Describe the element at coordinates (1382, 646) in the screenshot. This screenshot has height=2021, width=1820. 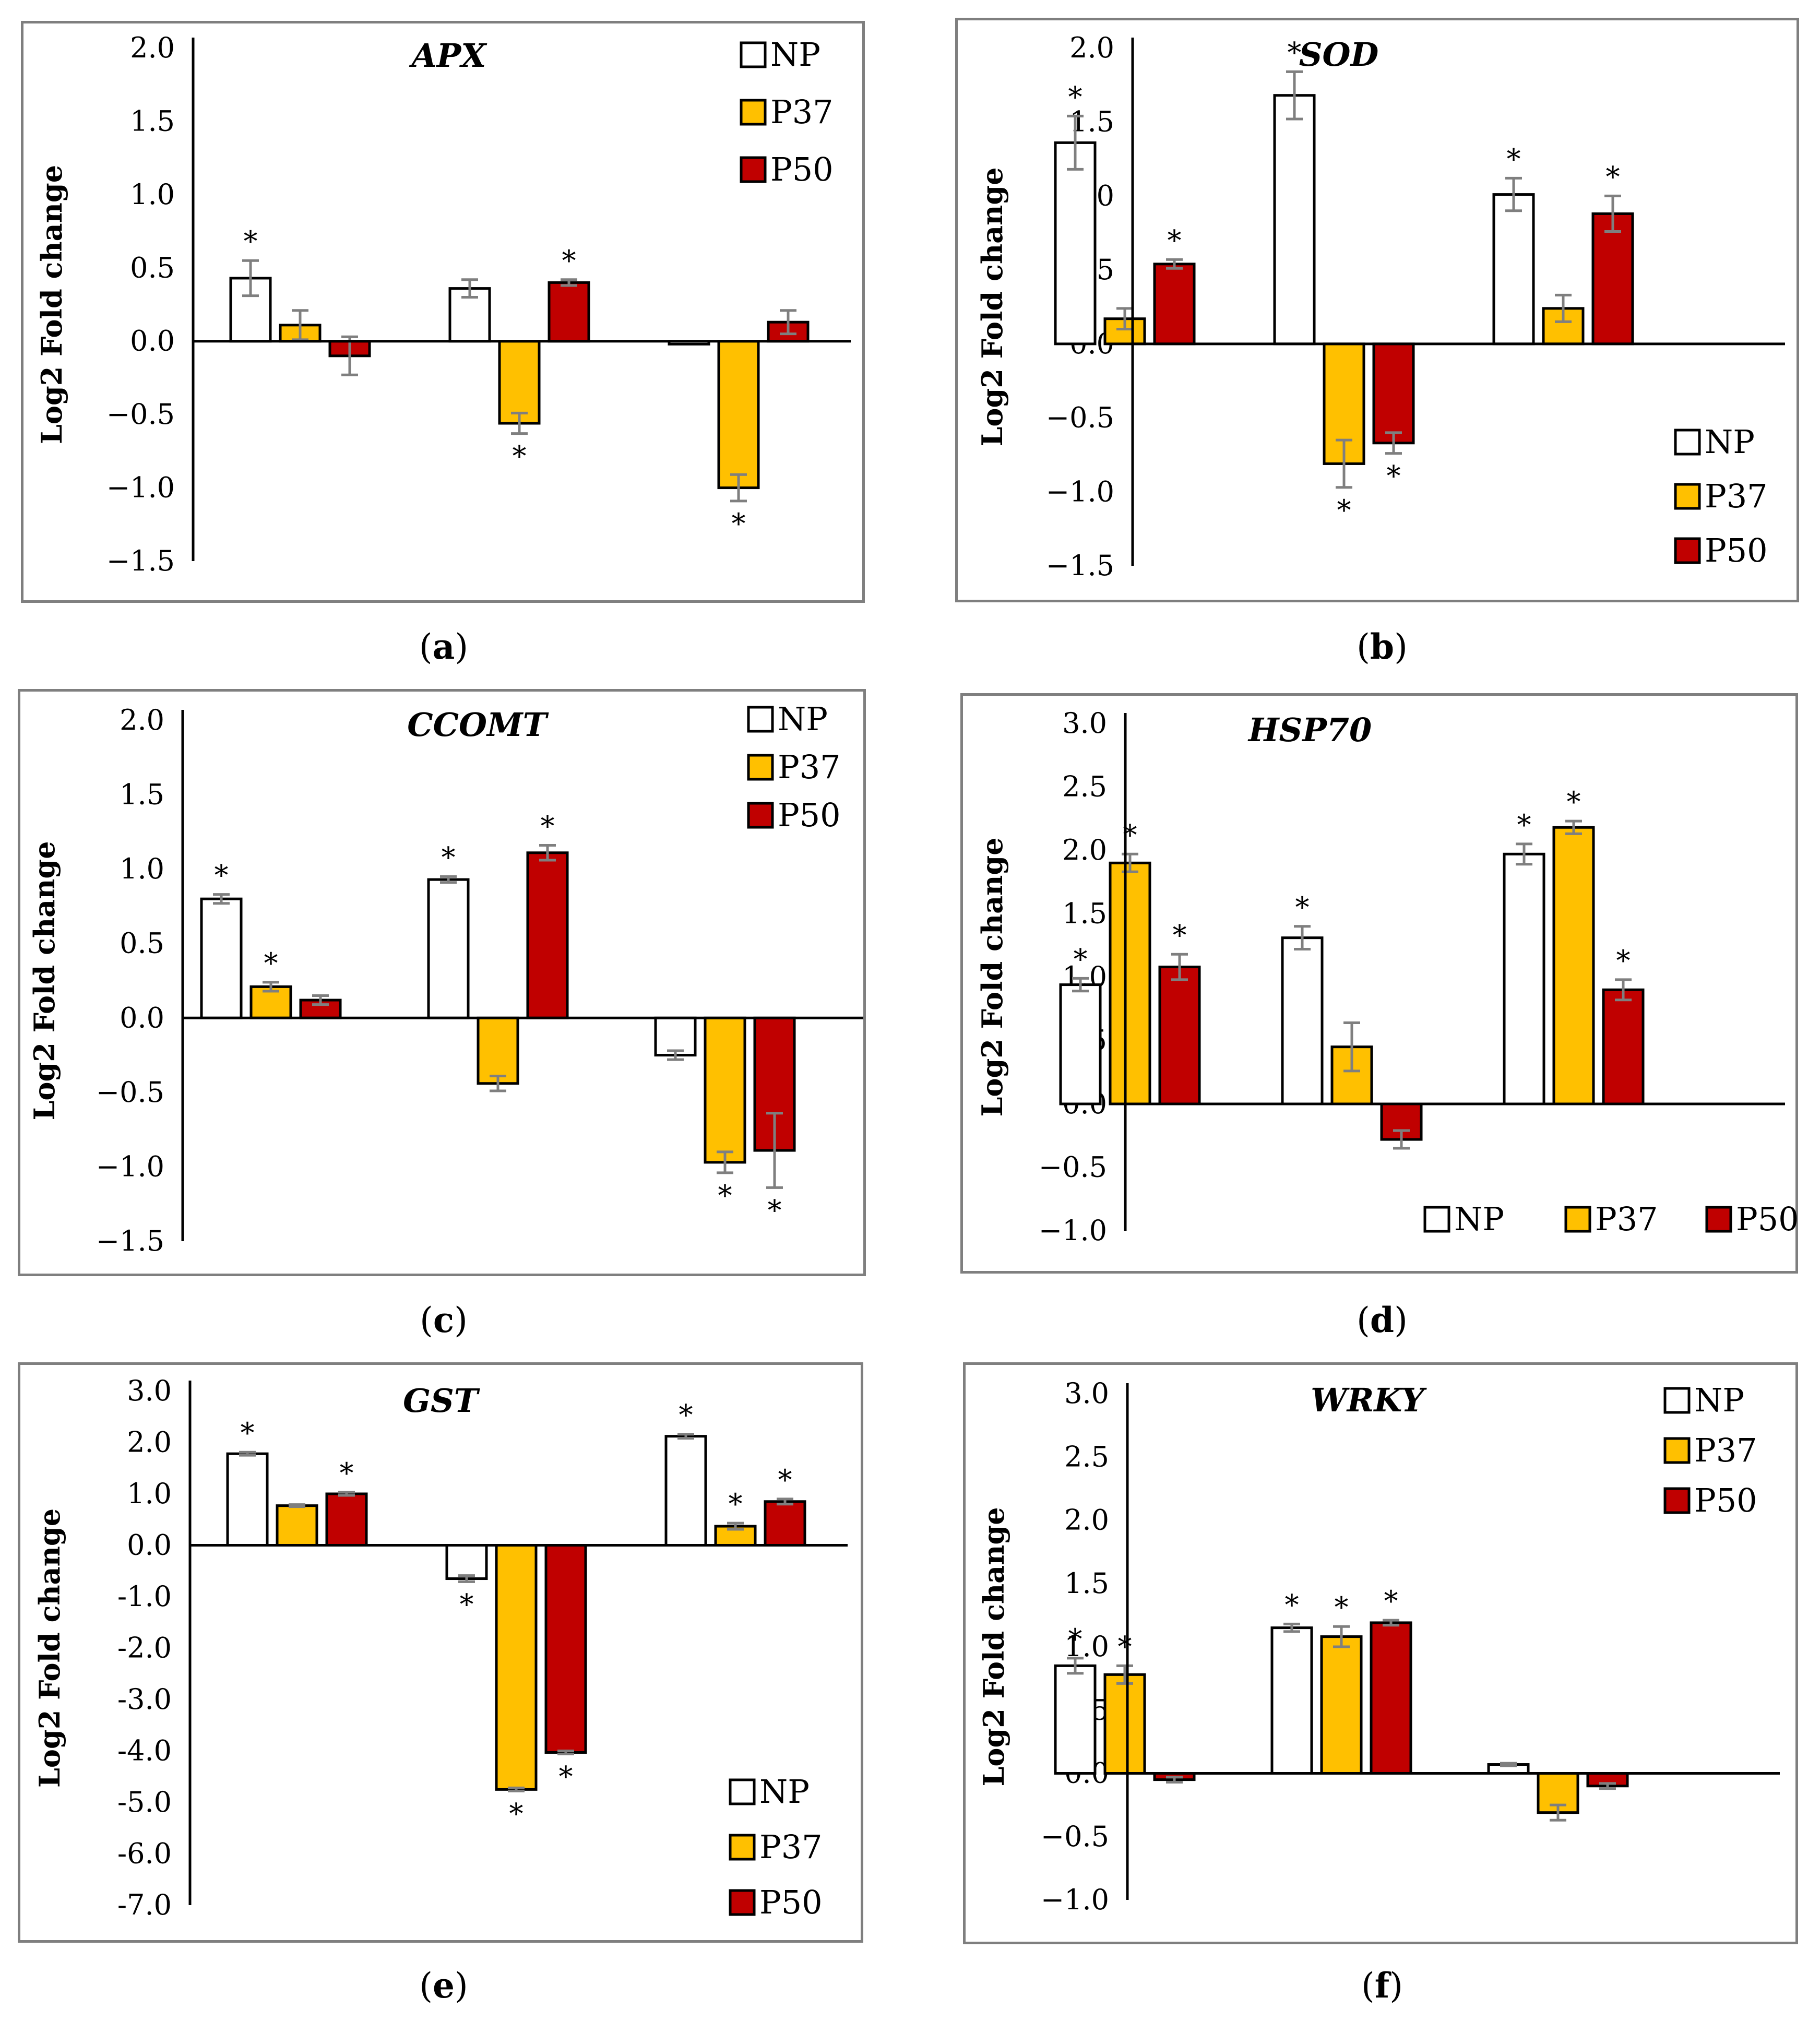
I see `caption-b: (b)` at that location.